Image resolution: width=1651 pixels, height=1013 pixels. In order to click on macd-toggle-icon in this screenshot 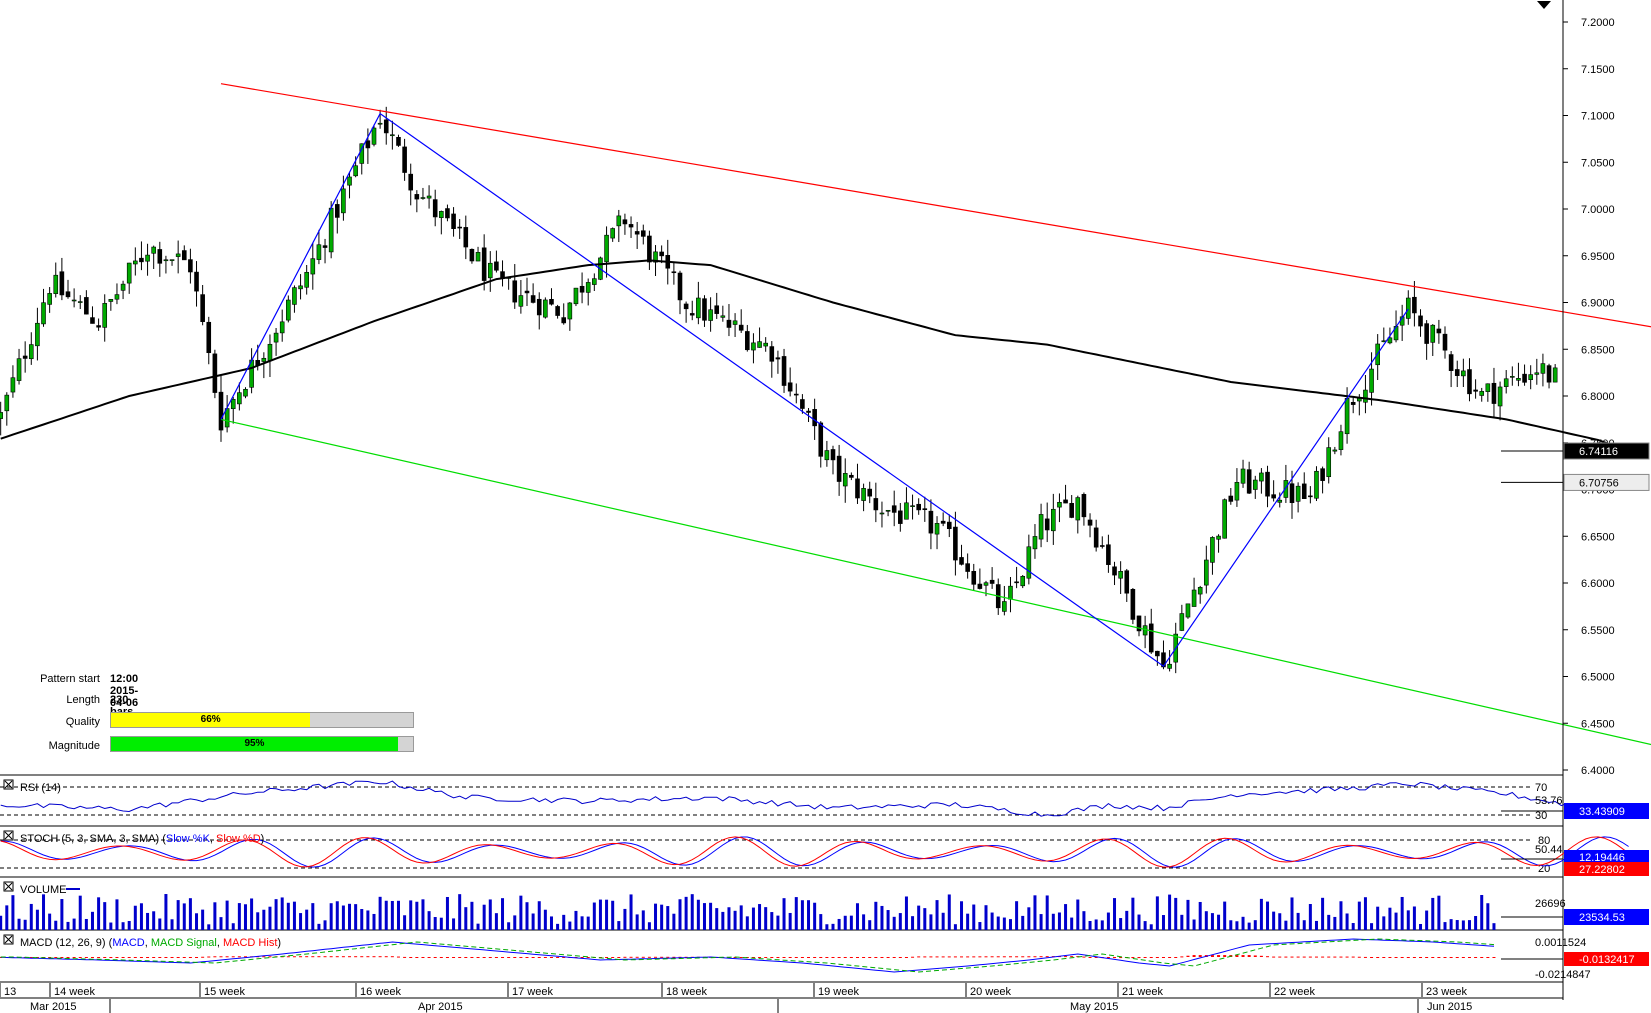, I will do `click(8, 939)`.